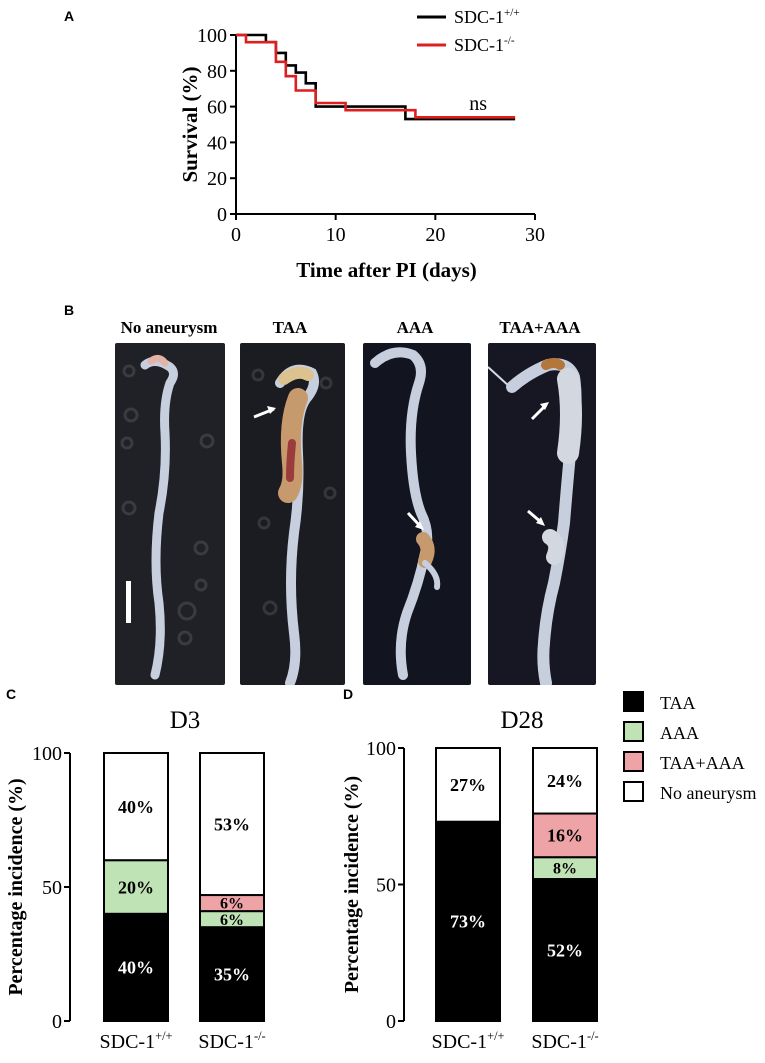  What do you see at coordinates (391, 1022) in the screenshot?
I see `d28-y-tick-label: 0` at bounding box center [391, 1022].